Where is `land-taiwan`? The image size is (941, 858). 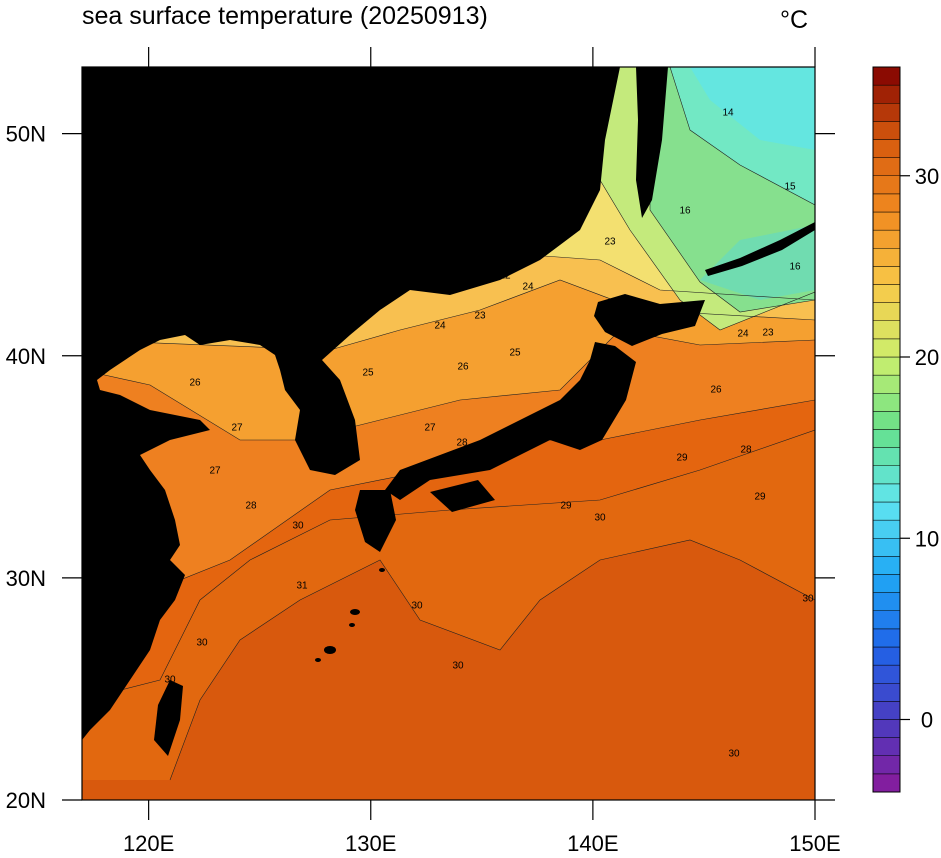 land-taiwan is located at coordinates (168, 718).